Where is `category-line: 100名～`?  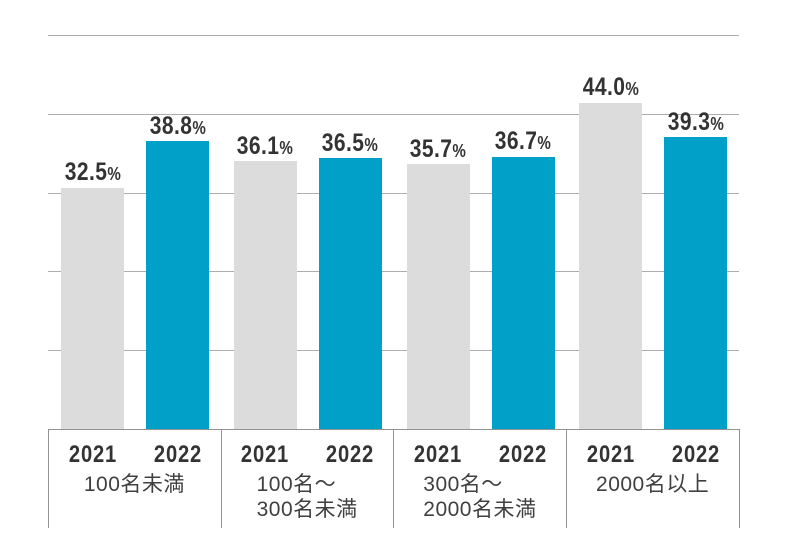 category-line: 100名～ is located at coordinates (296, 484).